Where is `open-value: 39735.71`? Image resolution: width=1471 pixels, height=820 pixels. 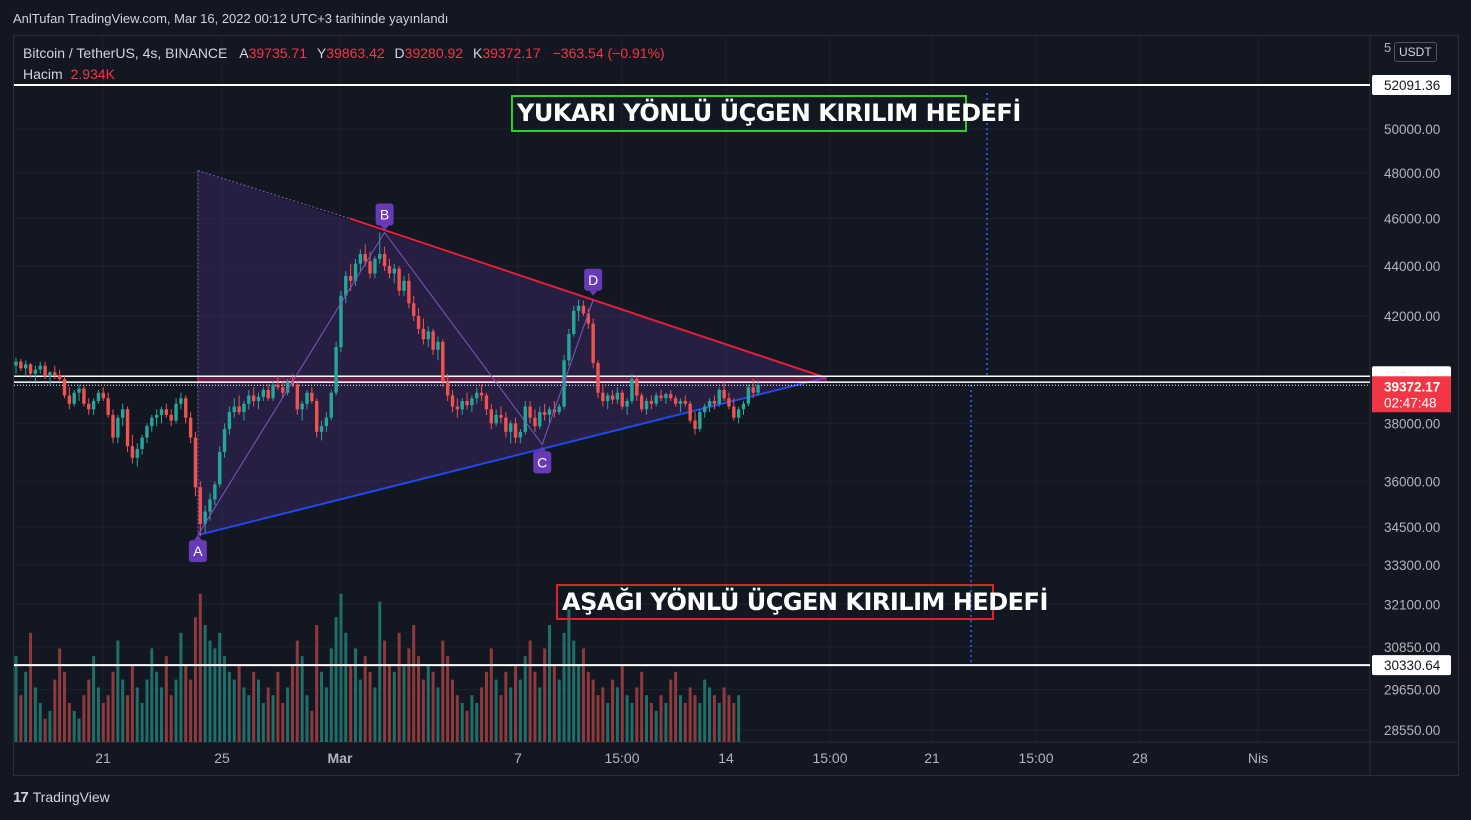
open-value: 39735.71 is located at coordinates (278, 53).